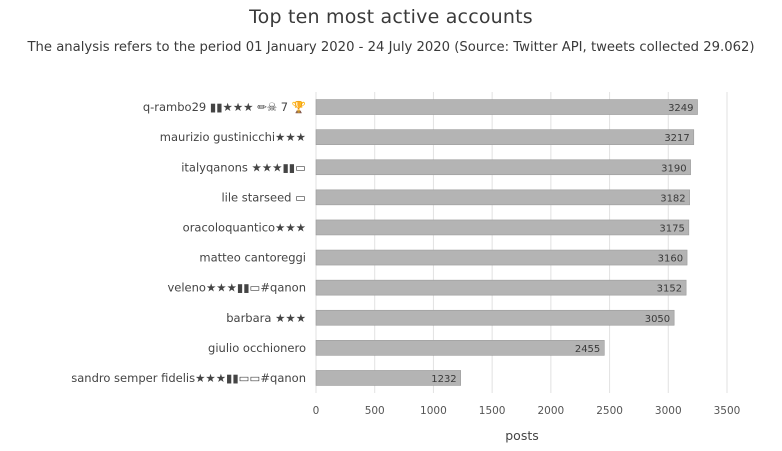  Describe the element at coordinates (522, 435) in the screenshot. I see `x-axis-label: posts` at that location.